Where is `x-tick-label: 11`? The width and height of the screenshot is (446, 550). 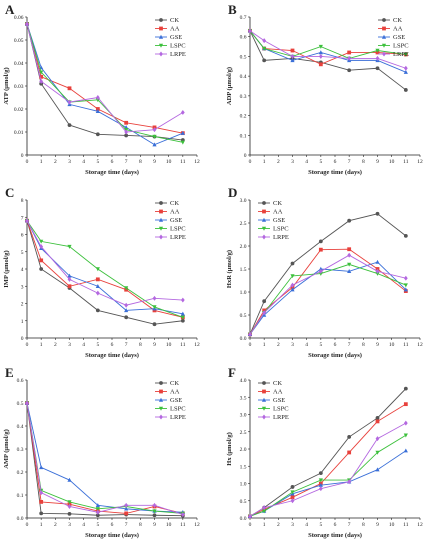 x-tick-label: 11 is located at coordinates (406, 345).